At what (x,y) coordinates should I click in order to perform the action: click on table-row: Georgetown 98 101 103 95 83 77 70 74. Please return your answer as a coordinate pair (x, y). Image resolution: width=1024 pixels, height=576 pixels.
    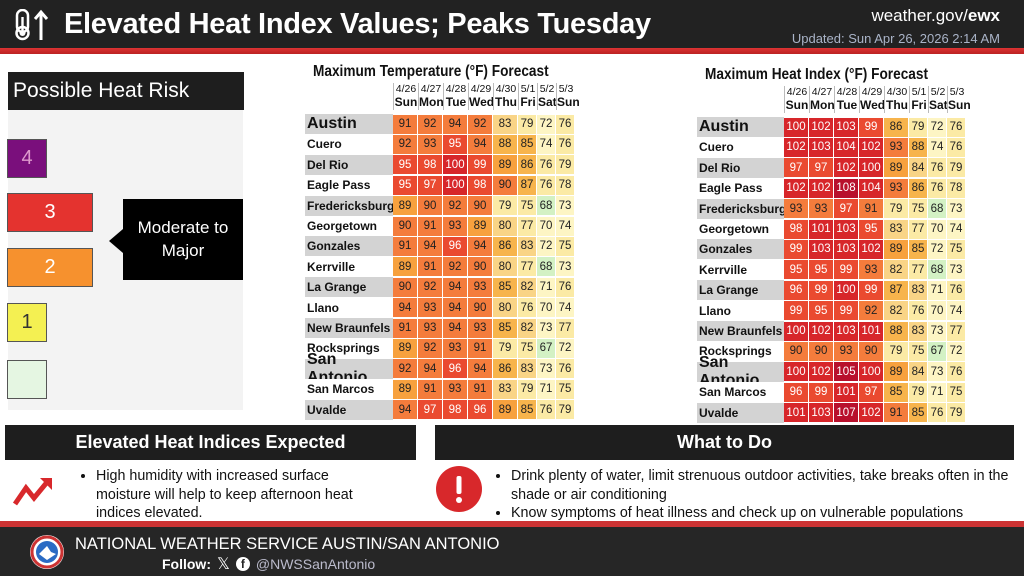
    Looking at the image, I should click on (831, 229).